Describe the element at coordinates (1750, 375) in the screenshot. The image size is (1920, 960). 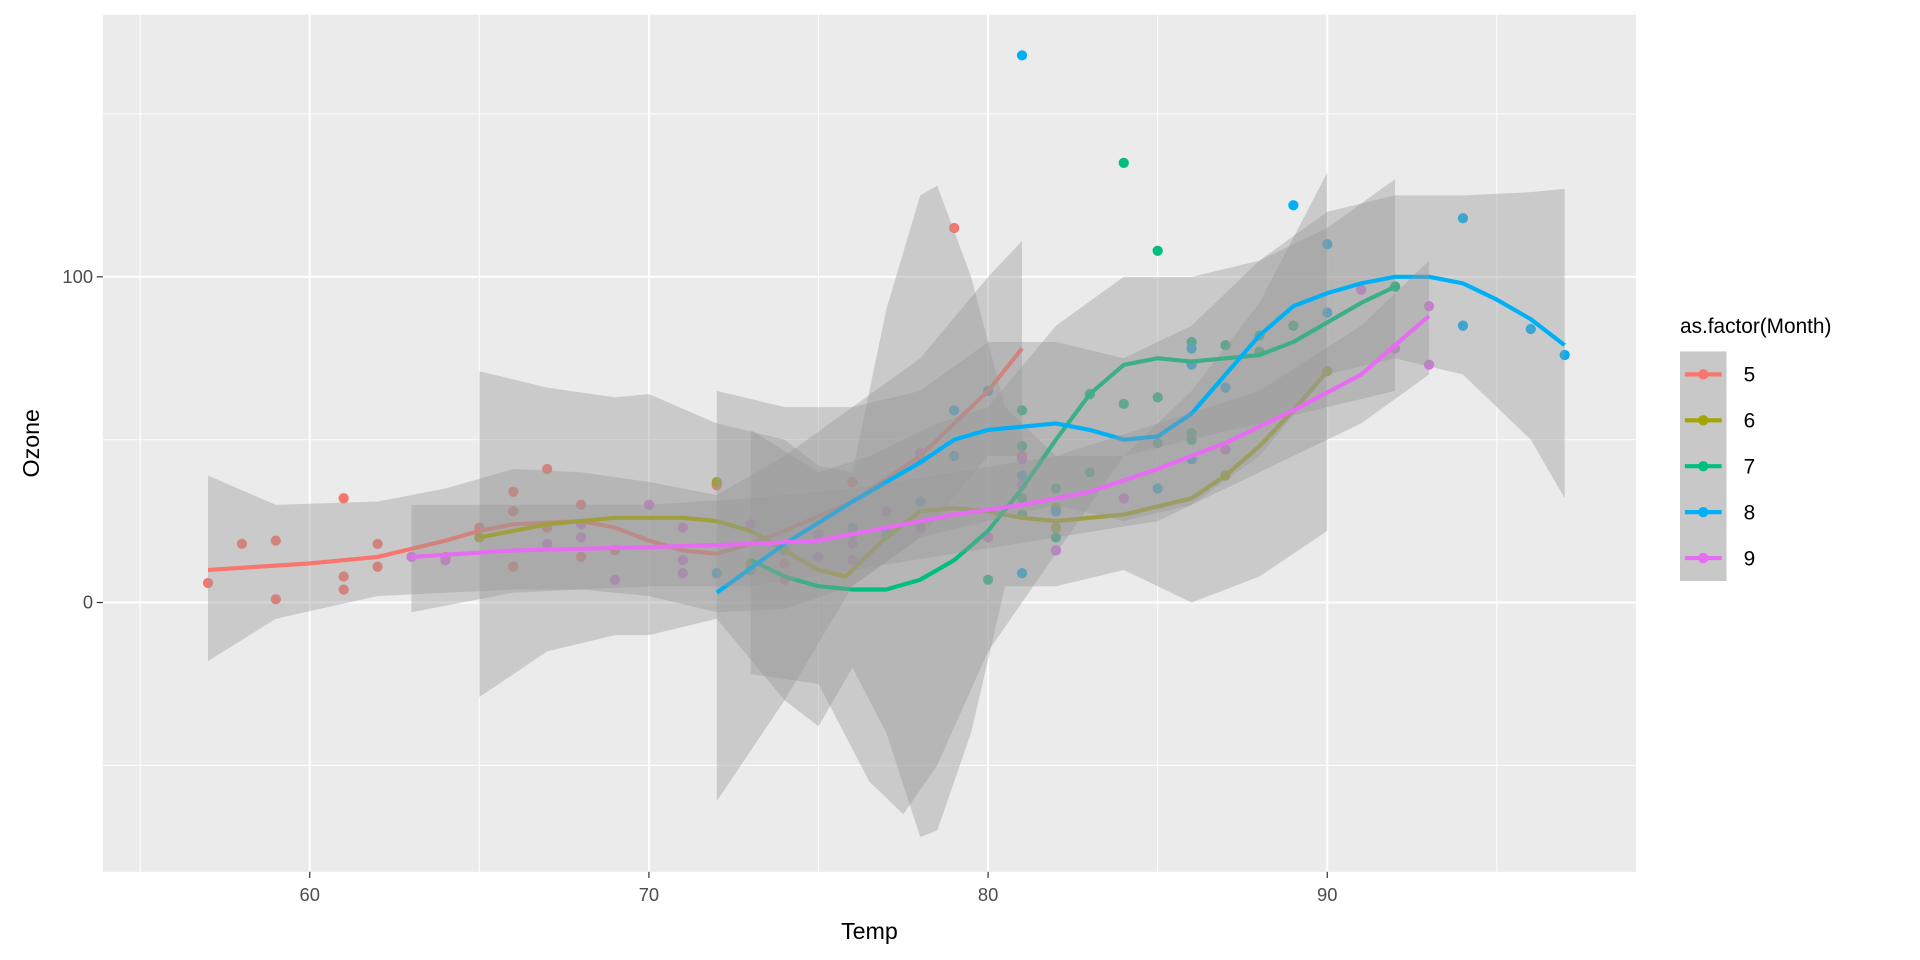
I see `legend-label-5: 5` at that location.